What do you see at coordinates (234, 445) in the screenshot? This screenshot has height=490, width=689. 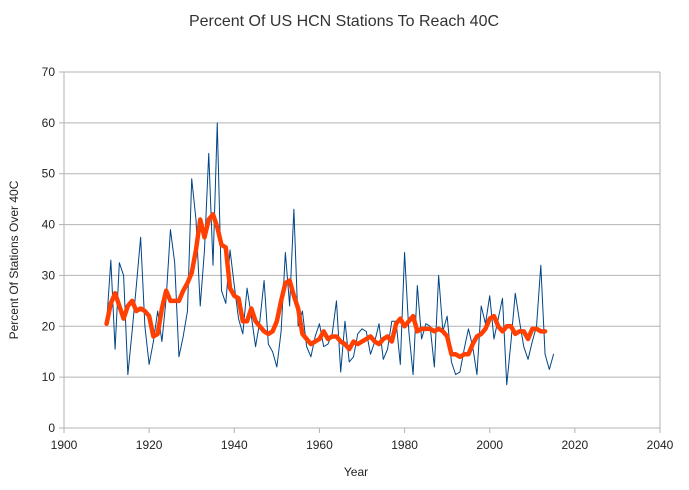 I see `x-tick-label: 1940` at bounding box center [234, 445].